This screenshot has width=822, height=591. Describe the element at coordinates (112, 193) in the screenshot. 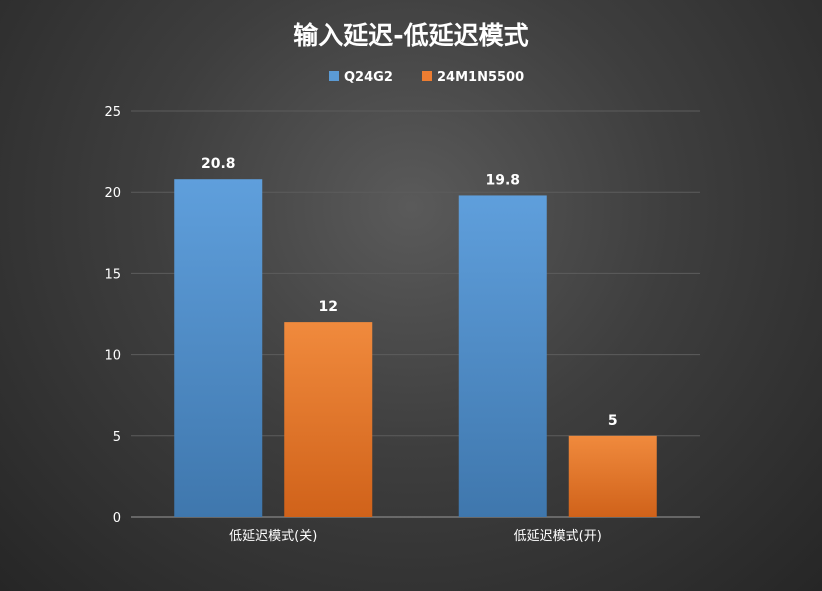

I see `y-tick-label: 20` at that location.